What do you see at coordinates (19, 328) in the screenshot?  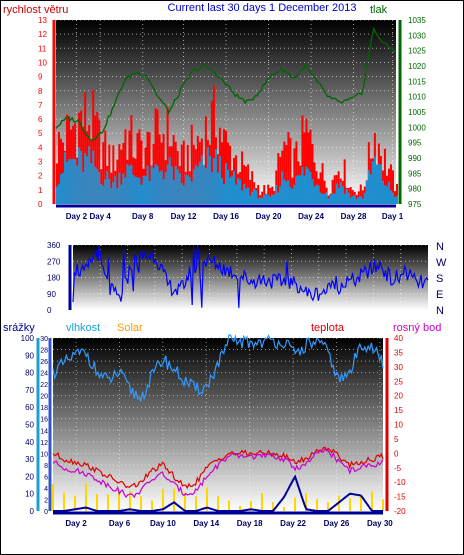 I see `rain-label: srážky` at bounding box center [19, 328].